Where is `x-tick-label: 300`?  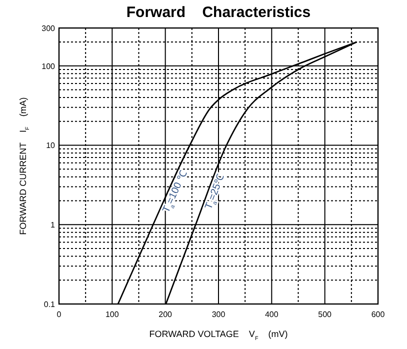
x-tick-label: 300 is located at coordinates (219, 314).